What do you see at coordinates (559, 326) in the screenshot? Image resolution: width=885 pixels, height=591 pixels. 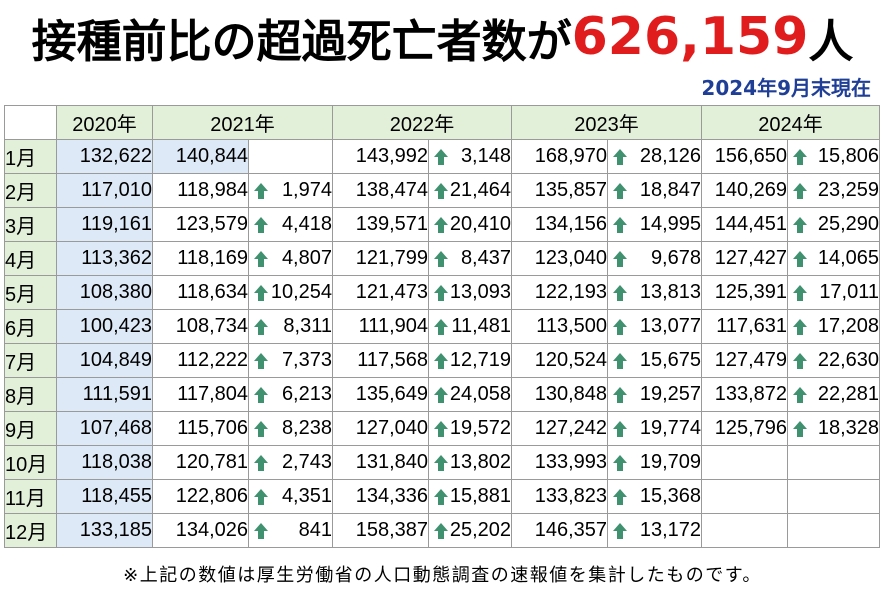 I see `deaths-2023: 113,500` at bounding box center [559, 326].